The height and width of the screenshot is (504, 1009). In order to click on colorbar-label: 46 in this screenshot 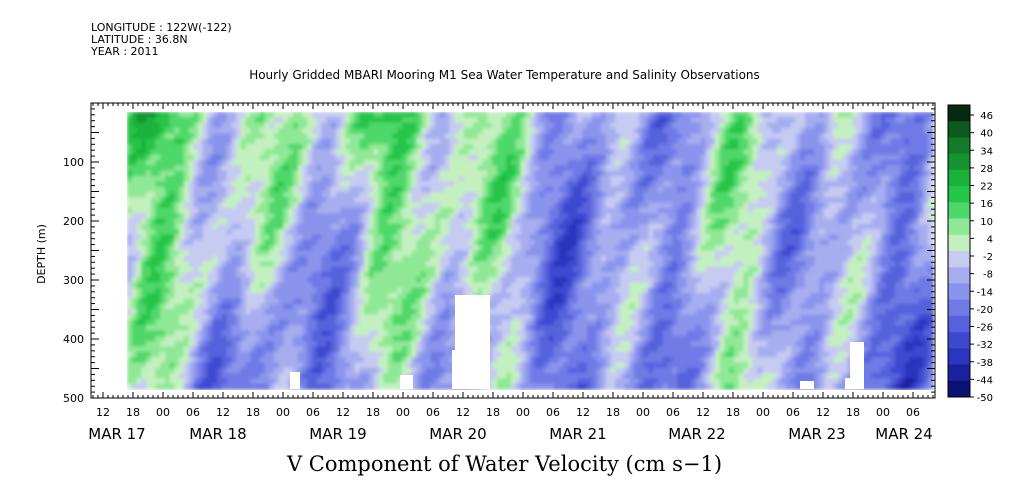, I will do `click(986, 116)`.